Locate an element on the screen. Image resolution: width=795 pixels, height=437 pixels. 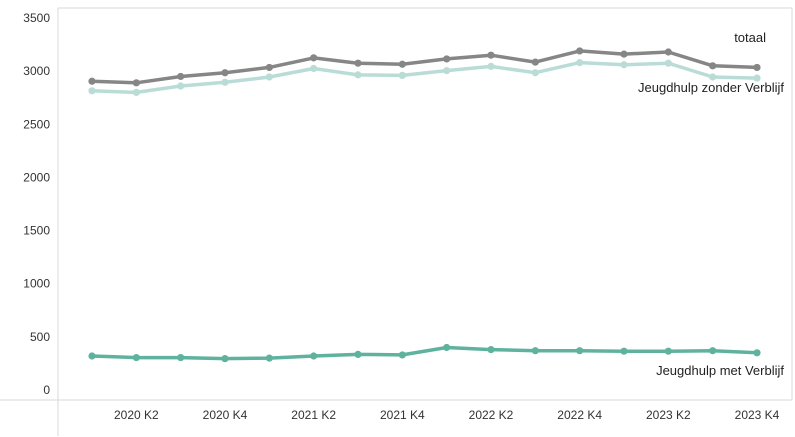
series-label-zonder-verblijf: Jeugdhulp zonder Verblijf is located at coordinates (711, 87).